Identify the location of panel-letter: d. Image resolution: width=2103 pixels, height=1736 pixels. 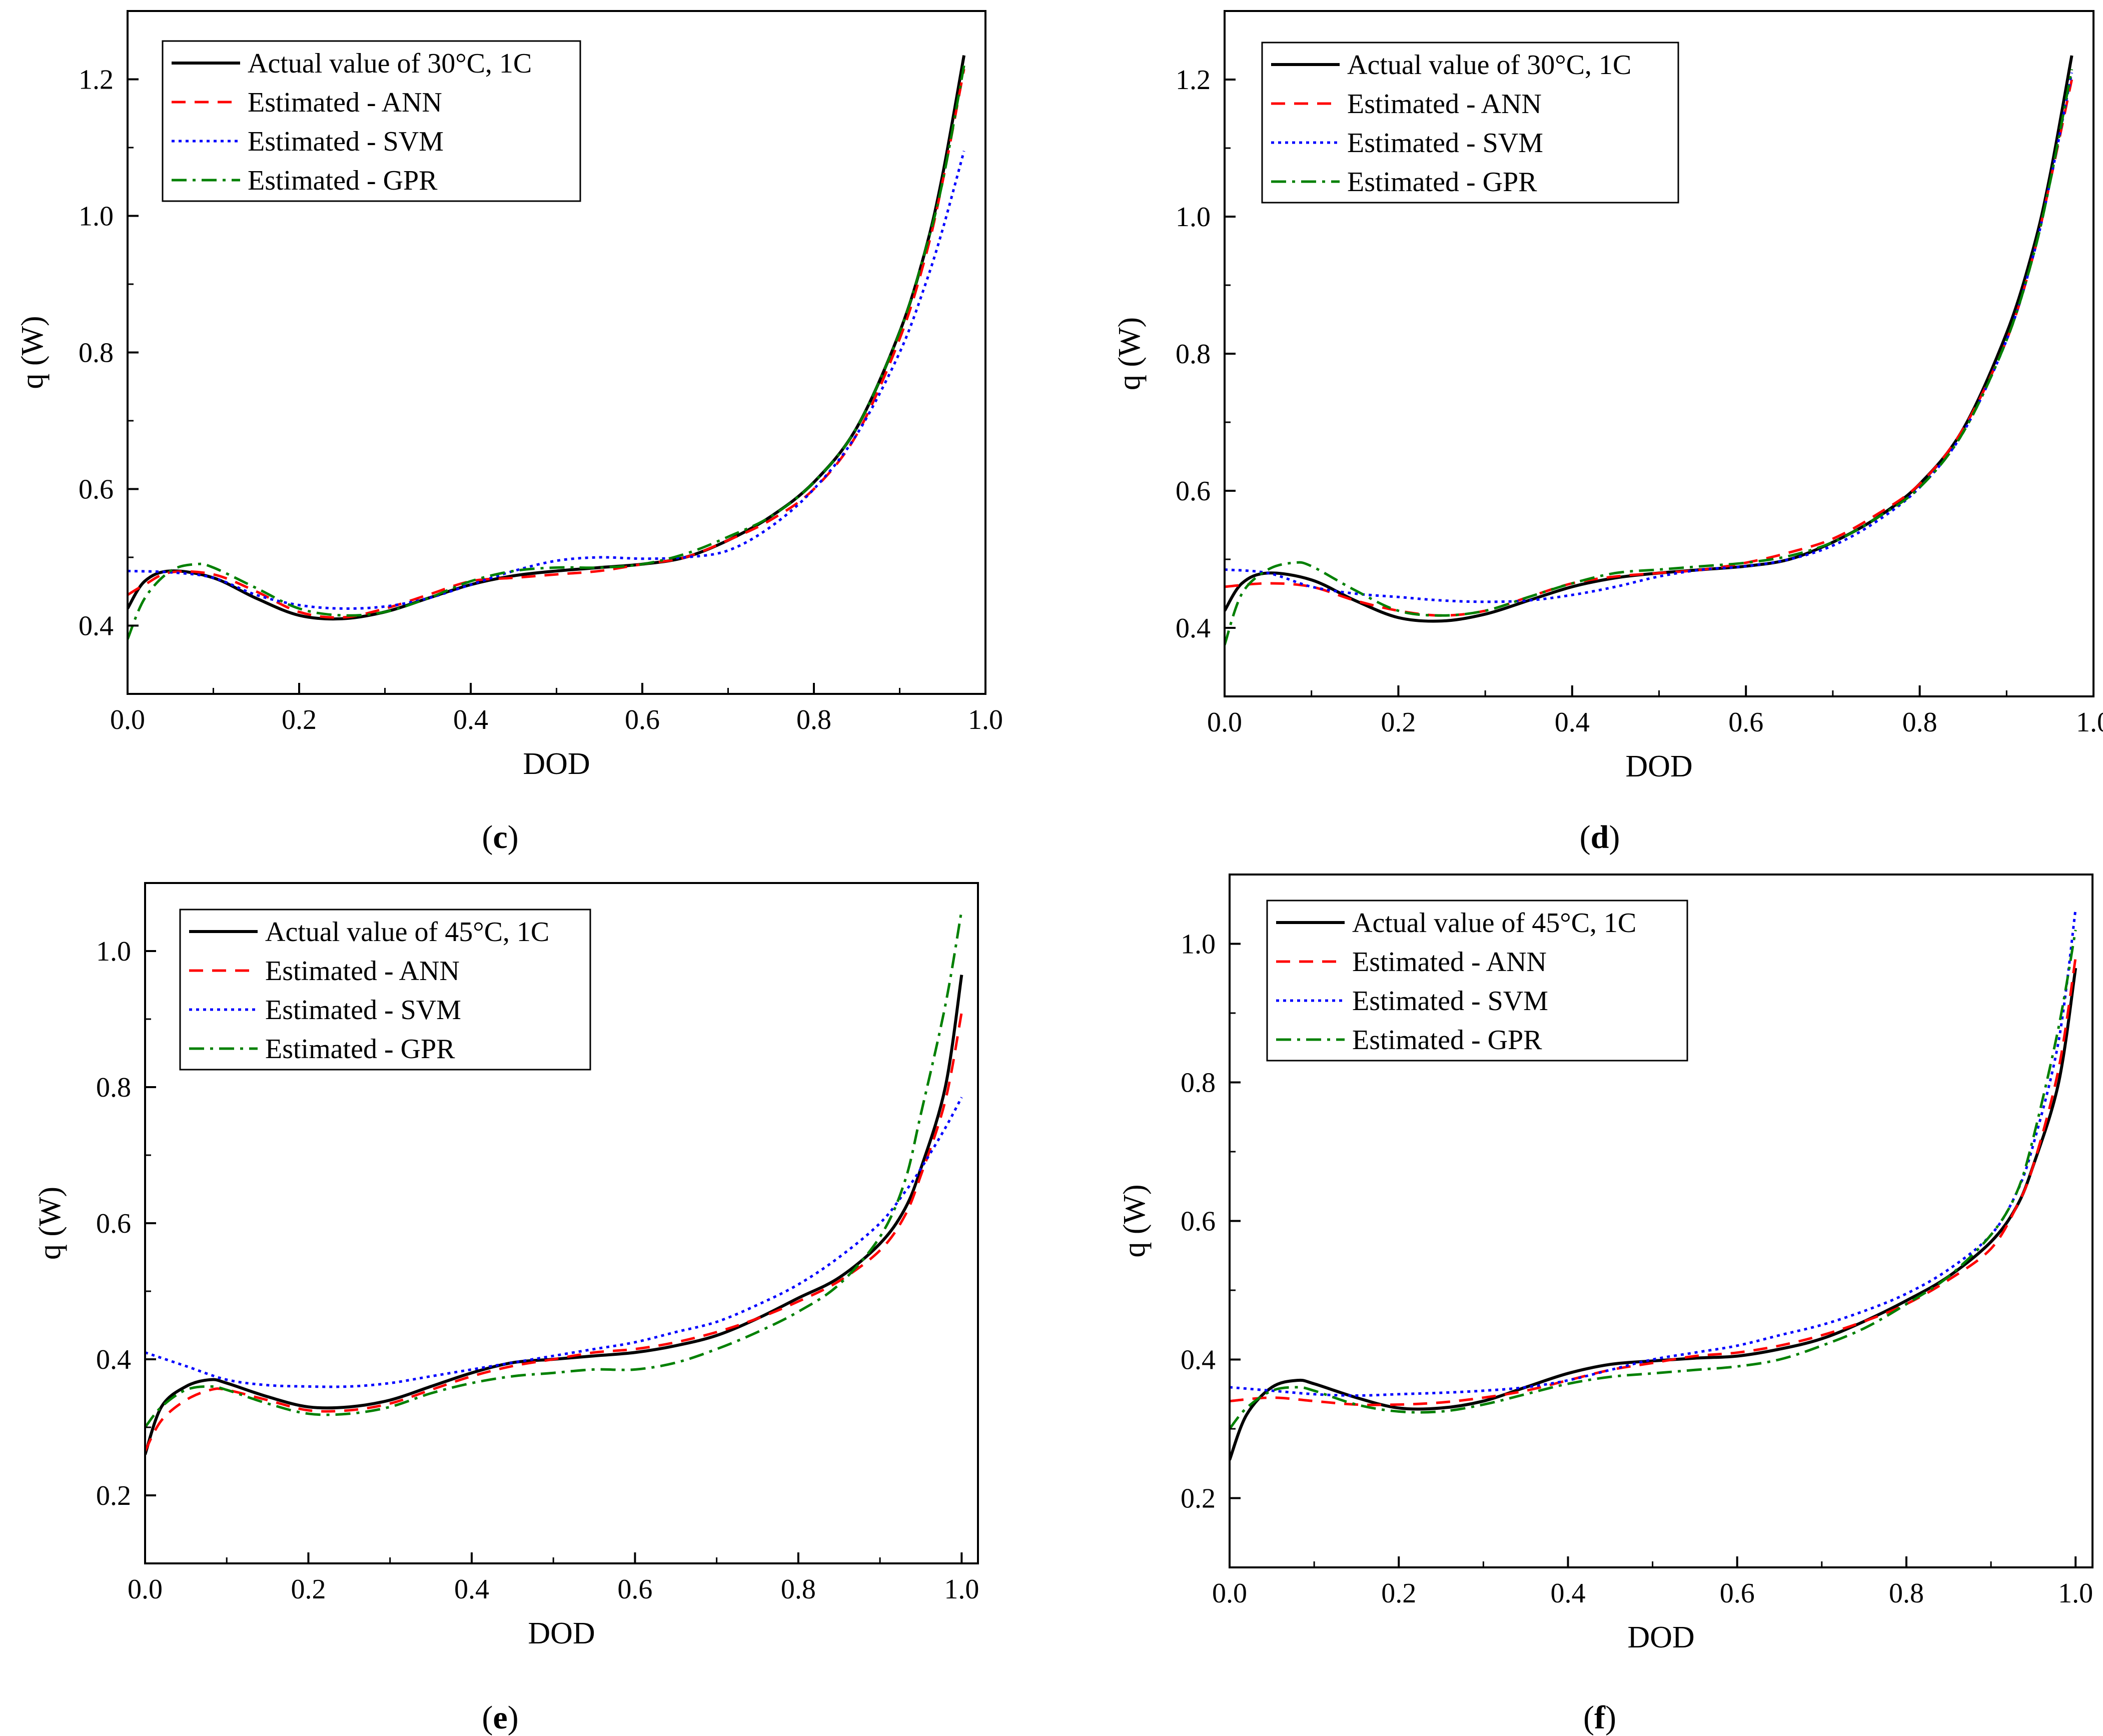
(1600, 837).